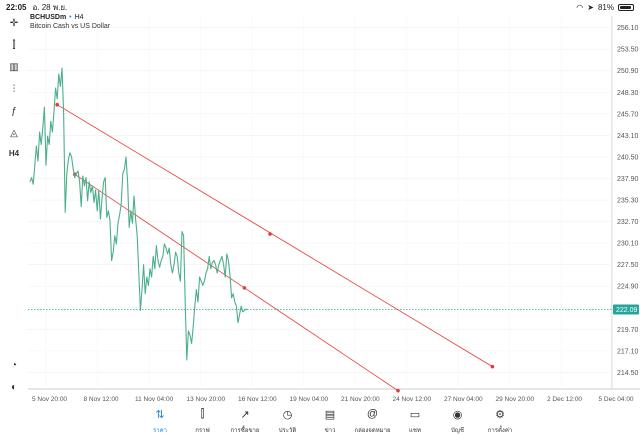 Image resolution: width=640 pixels, height=447 pixels. What do you see at coordinates (203, 426) in the screenshot?
I see `nav-chart: ⫿ กราฟ` at bounding box center [203, 426].